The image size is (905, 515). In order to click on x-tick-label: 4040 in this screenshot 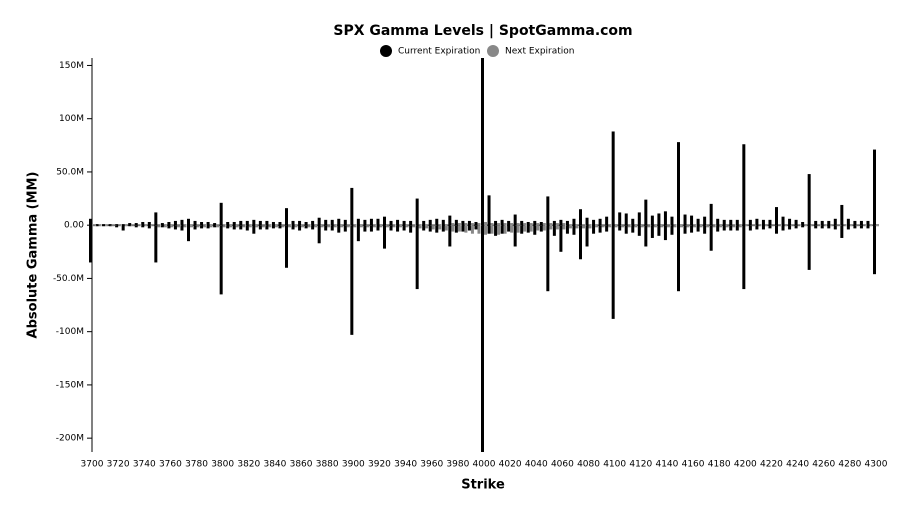, I will do `click(536, 465)`.